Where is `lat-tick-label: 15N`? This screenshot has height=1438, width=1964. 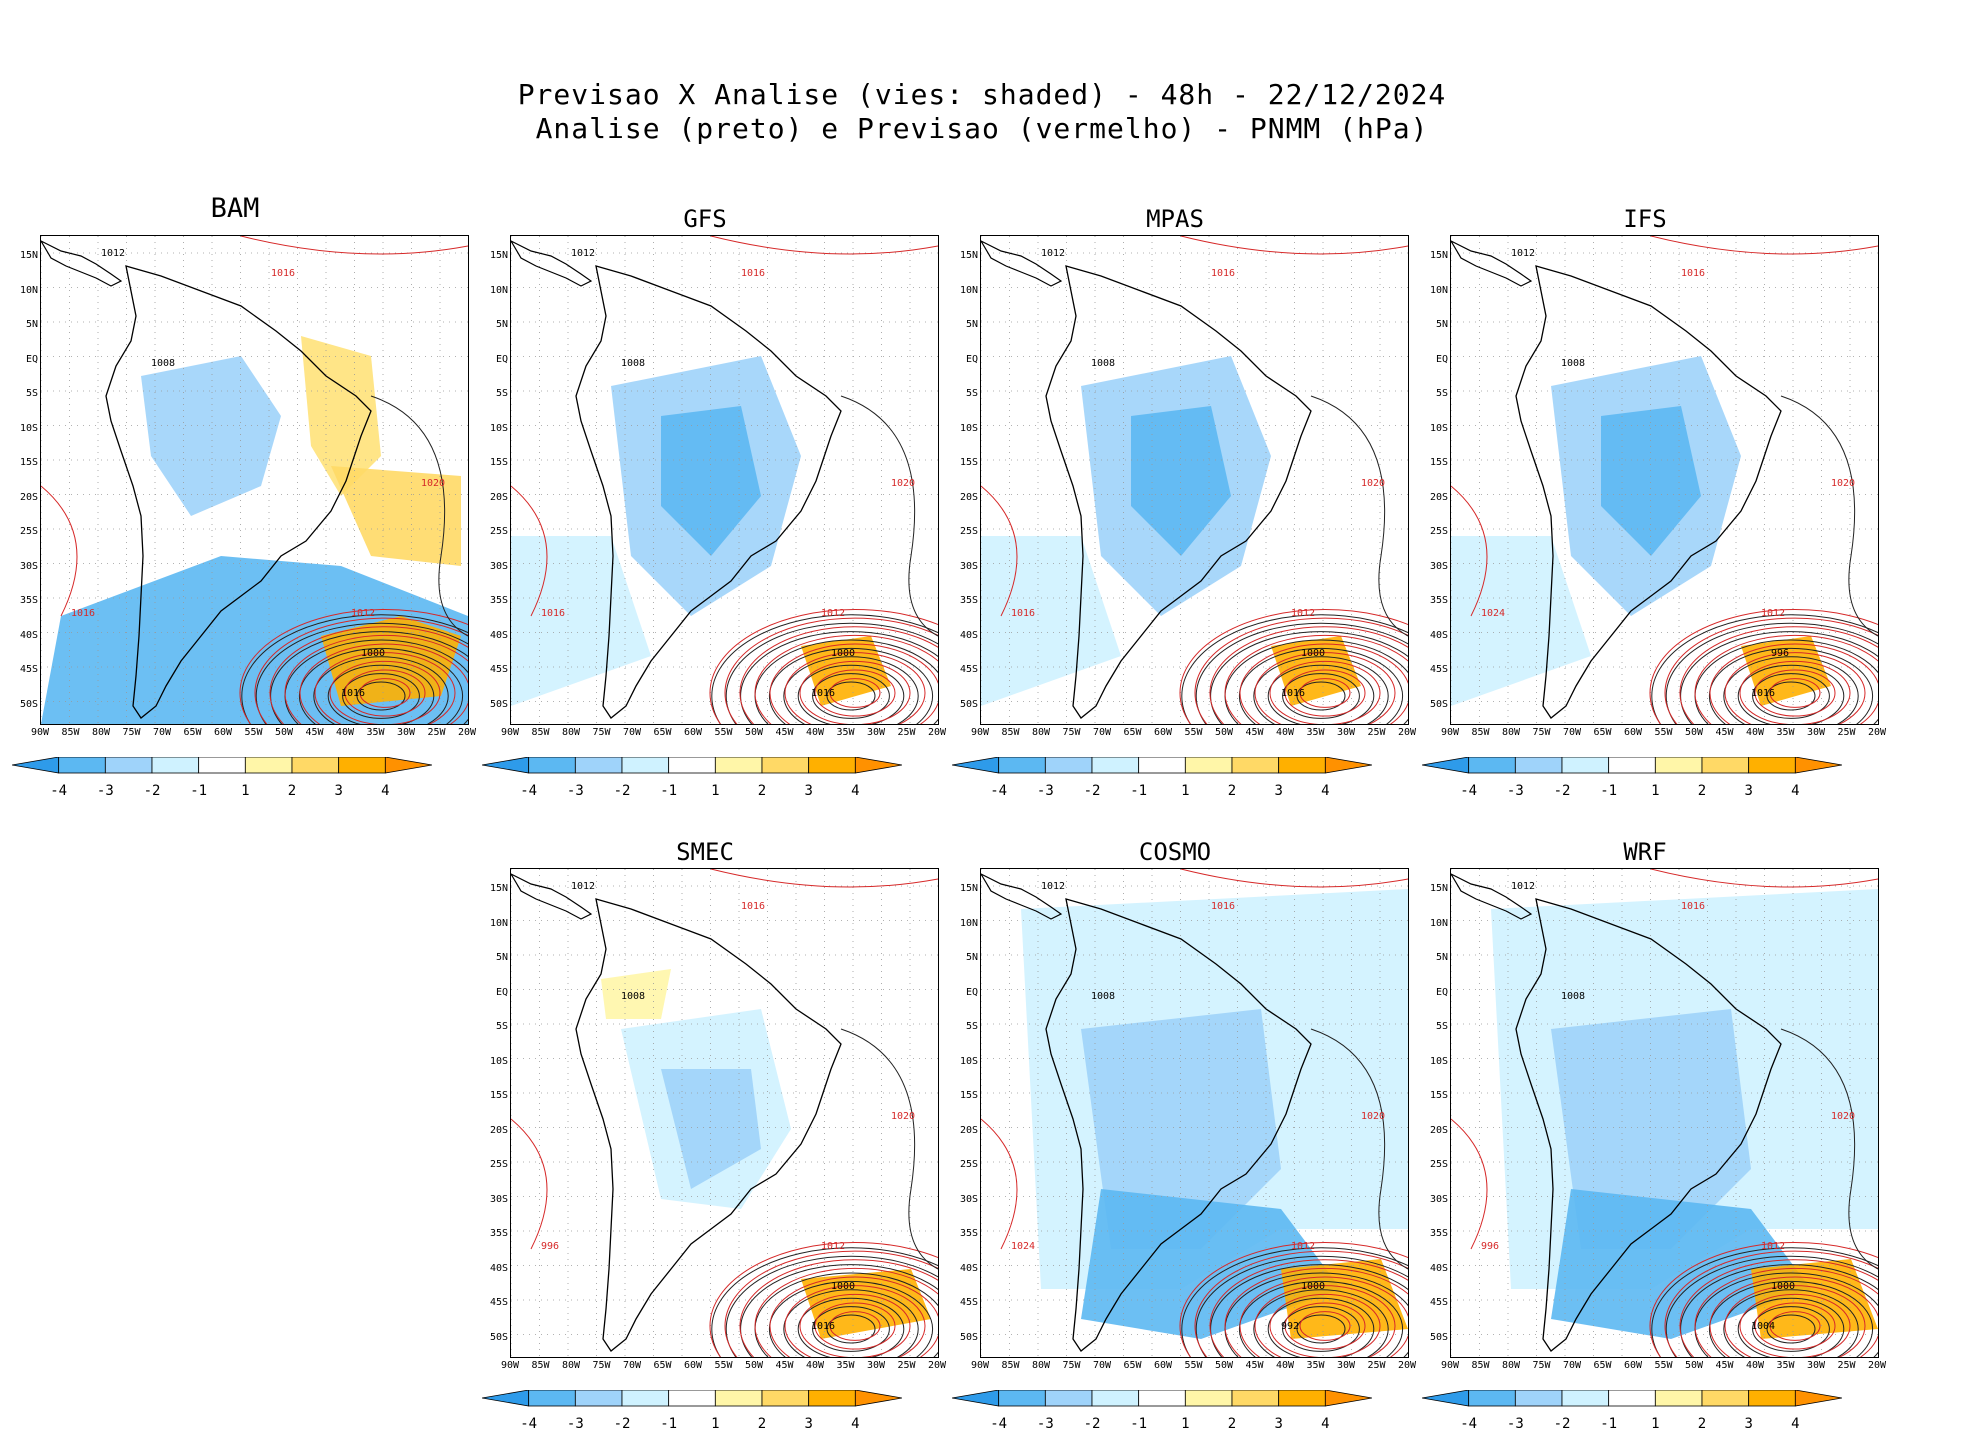
lat-tick-label: 15N is located at coordinates (968, 255).